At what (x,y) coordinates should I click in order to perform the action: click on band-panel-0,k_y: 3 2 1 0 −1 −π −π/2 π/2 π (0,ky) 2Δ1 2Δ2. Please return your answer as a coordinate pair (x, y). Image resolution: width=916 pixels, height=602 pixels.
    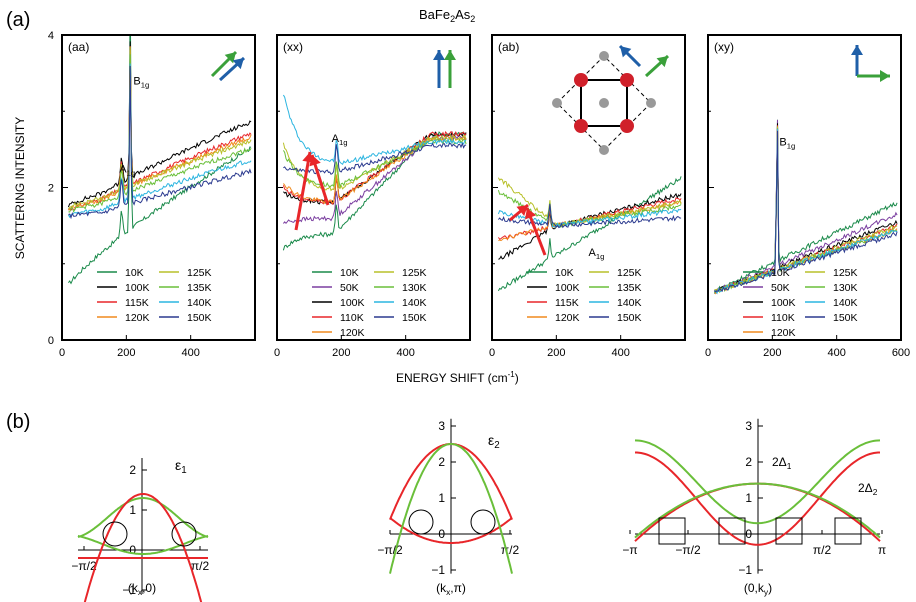
    Looking at the image, I should click on (754, 507).